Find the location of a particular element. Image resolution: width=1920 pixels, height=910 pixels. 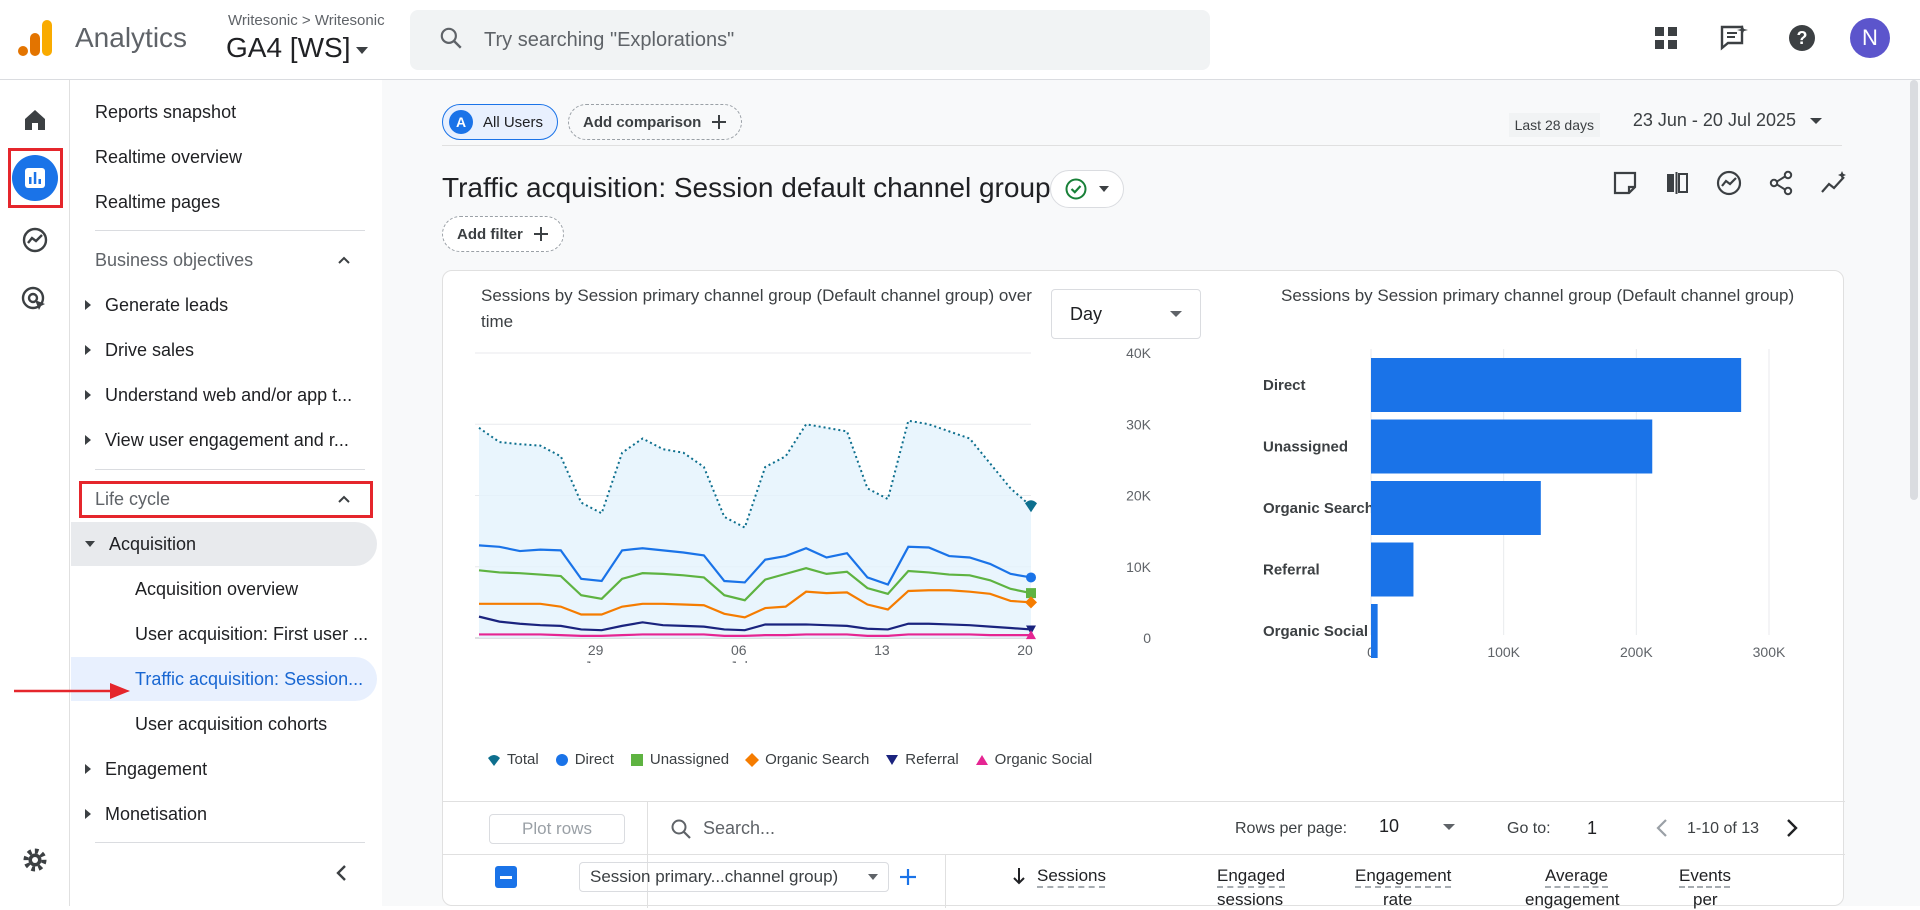

nav-generate-leads: Generate leads is located at coordinates (226, 305).